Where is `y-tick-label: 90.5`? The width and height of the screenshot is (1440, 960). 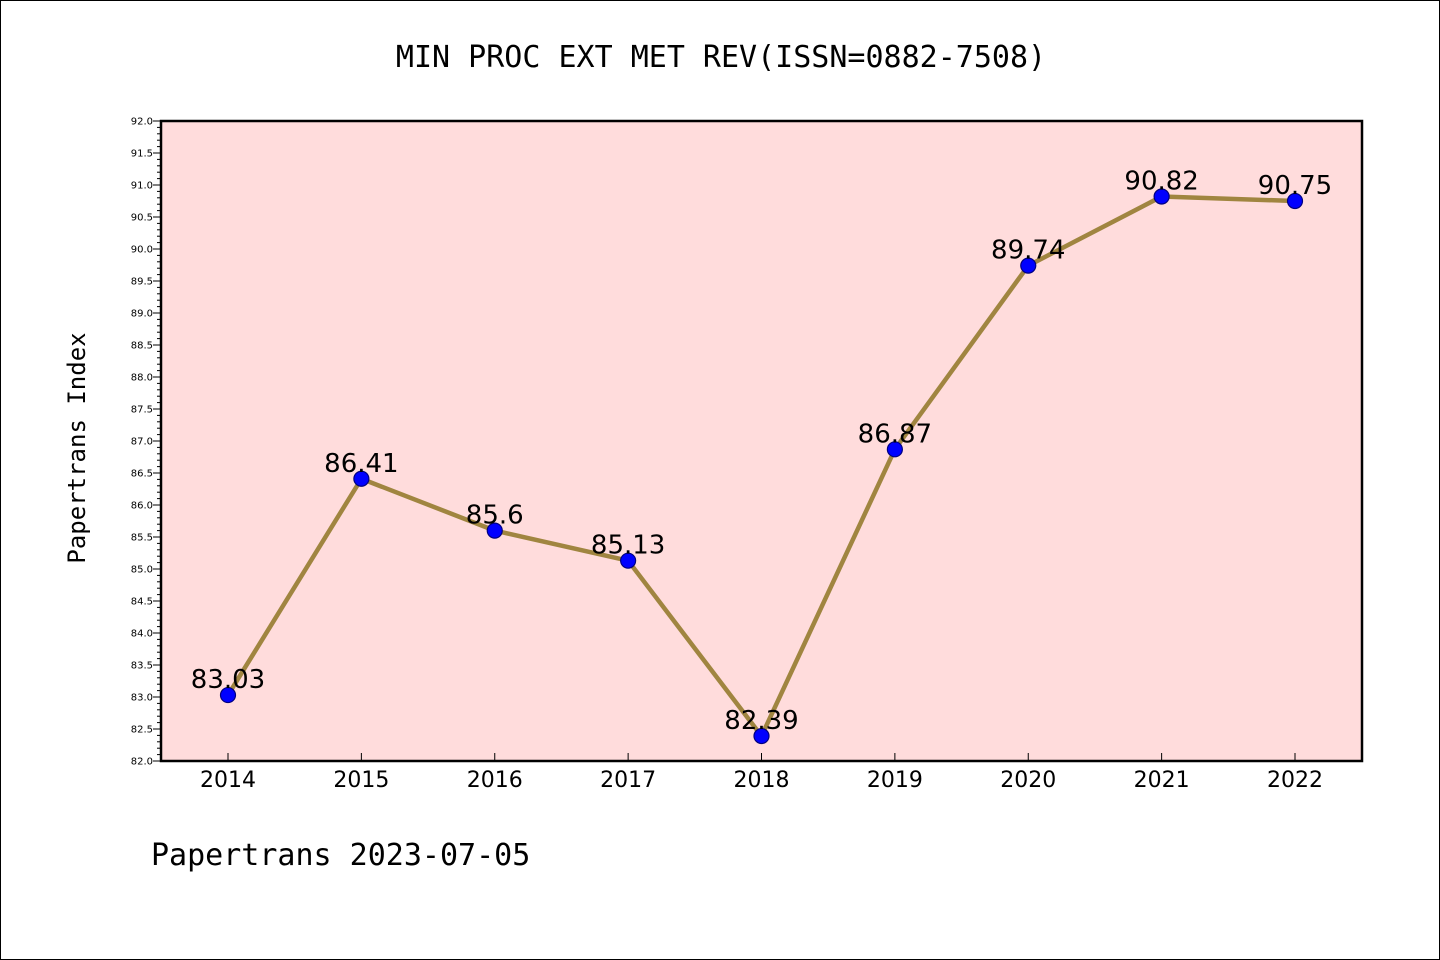
y-tick-label: 90.5 is located at coordinates (142, 218).